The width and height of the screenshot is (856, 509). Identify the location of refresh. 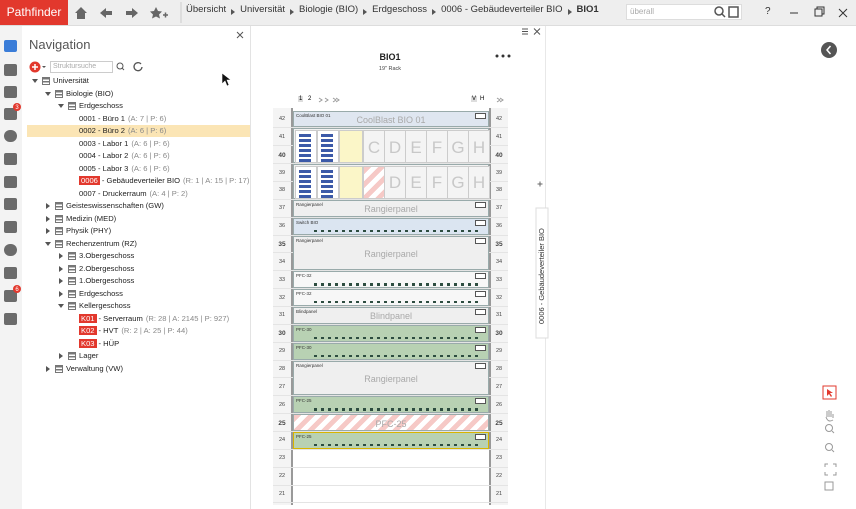
(138, 67).